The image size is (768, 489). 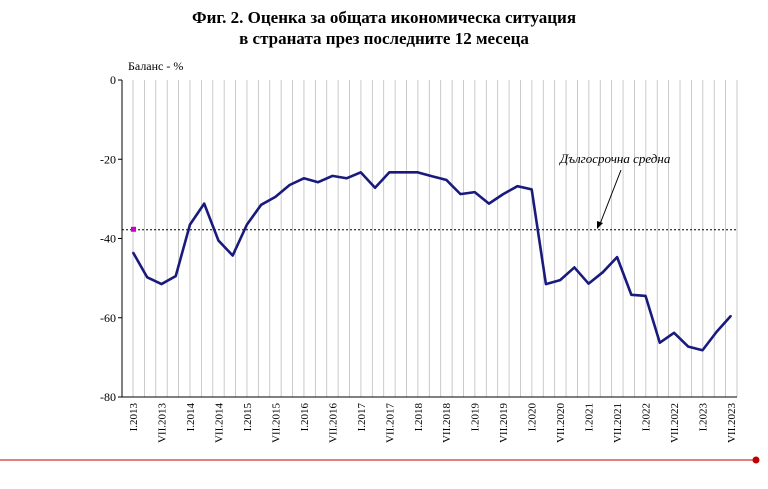 What do you see at coordinates (108, 318) in the screenshot?
I see `y-tick-label: -60` at bounding box center [108, 318].